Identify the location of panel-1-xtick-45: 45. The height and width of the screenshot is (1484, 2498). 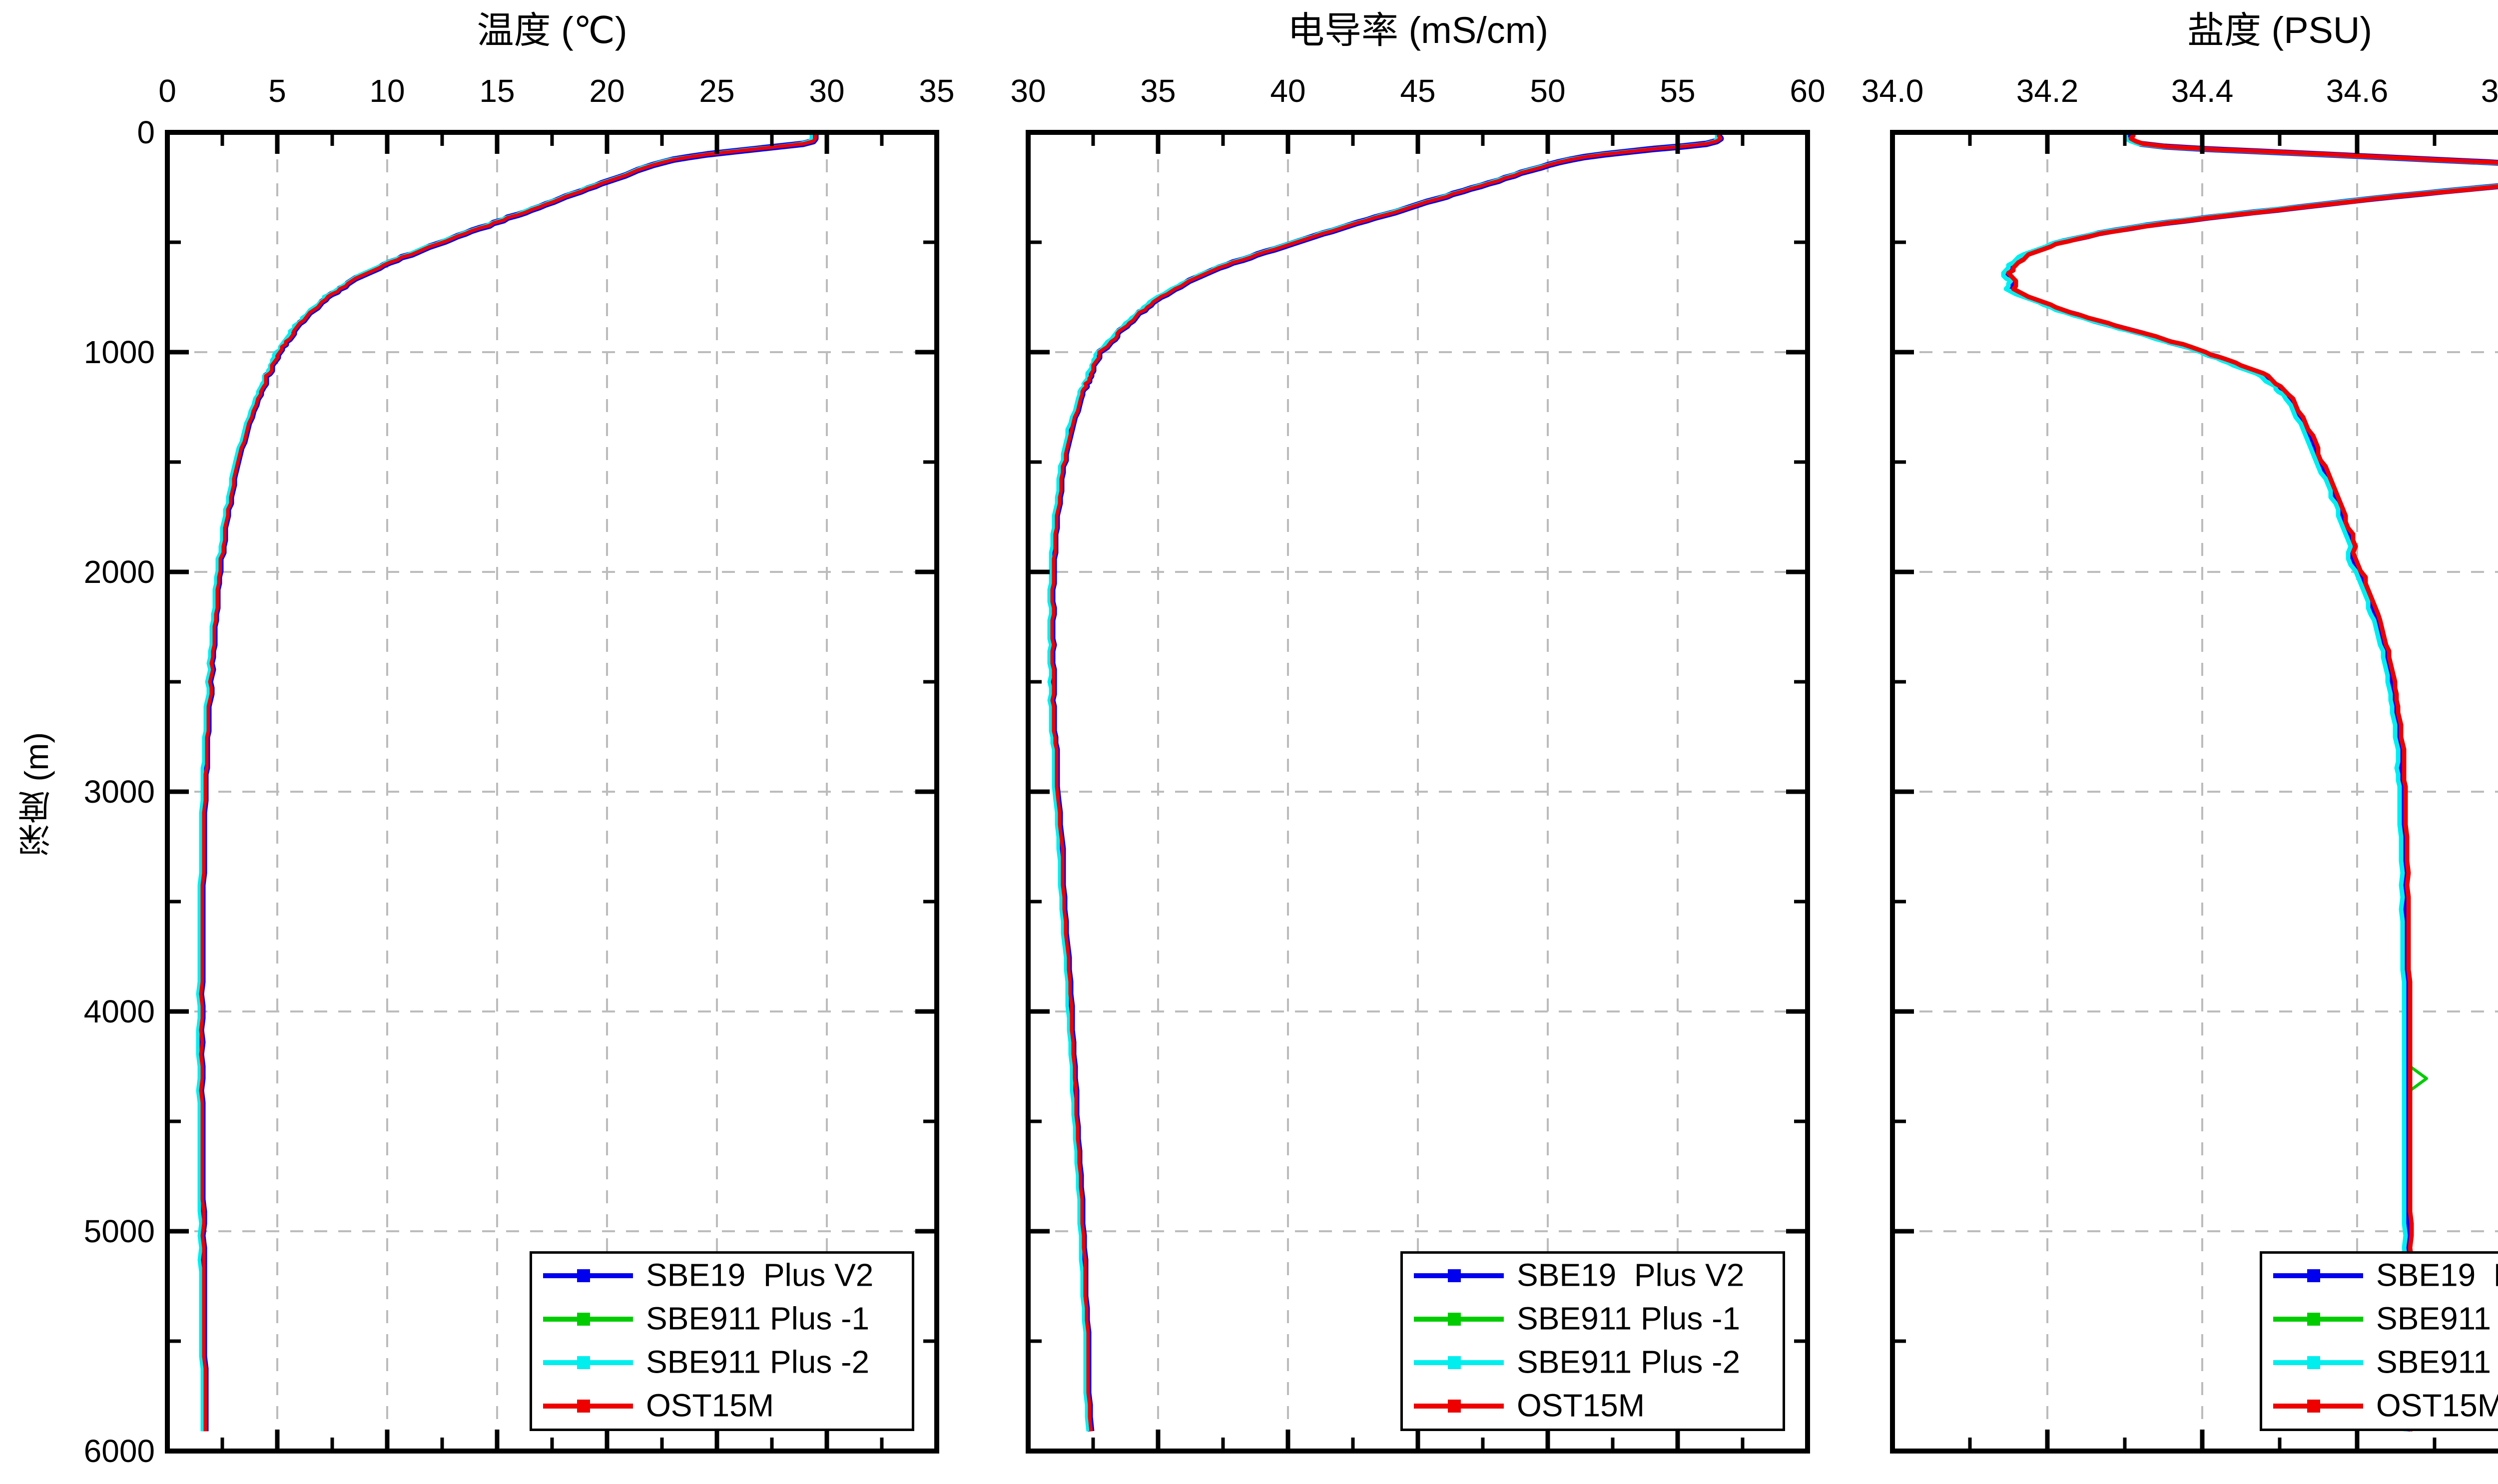
(1418, 91).